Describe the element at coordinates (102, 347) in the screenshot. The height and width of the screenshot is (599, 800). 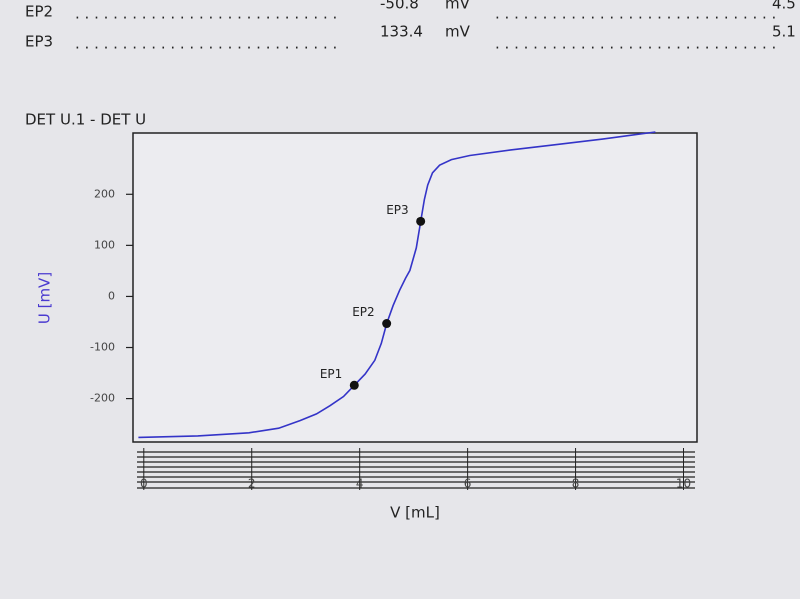
I see `y-tick-label: -100` at that location.